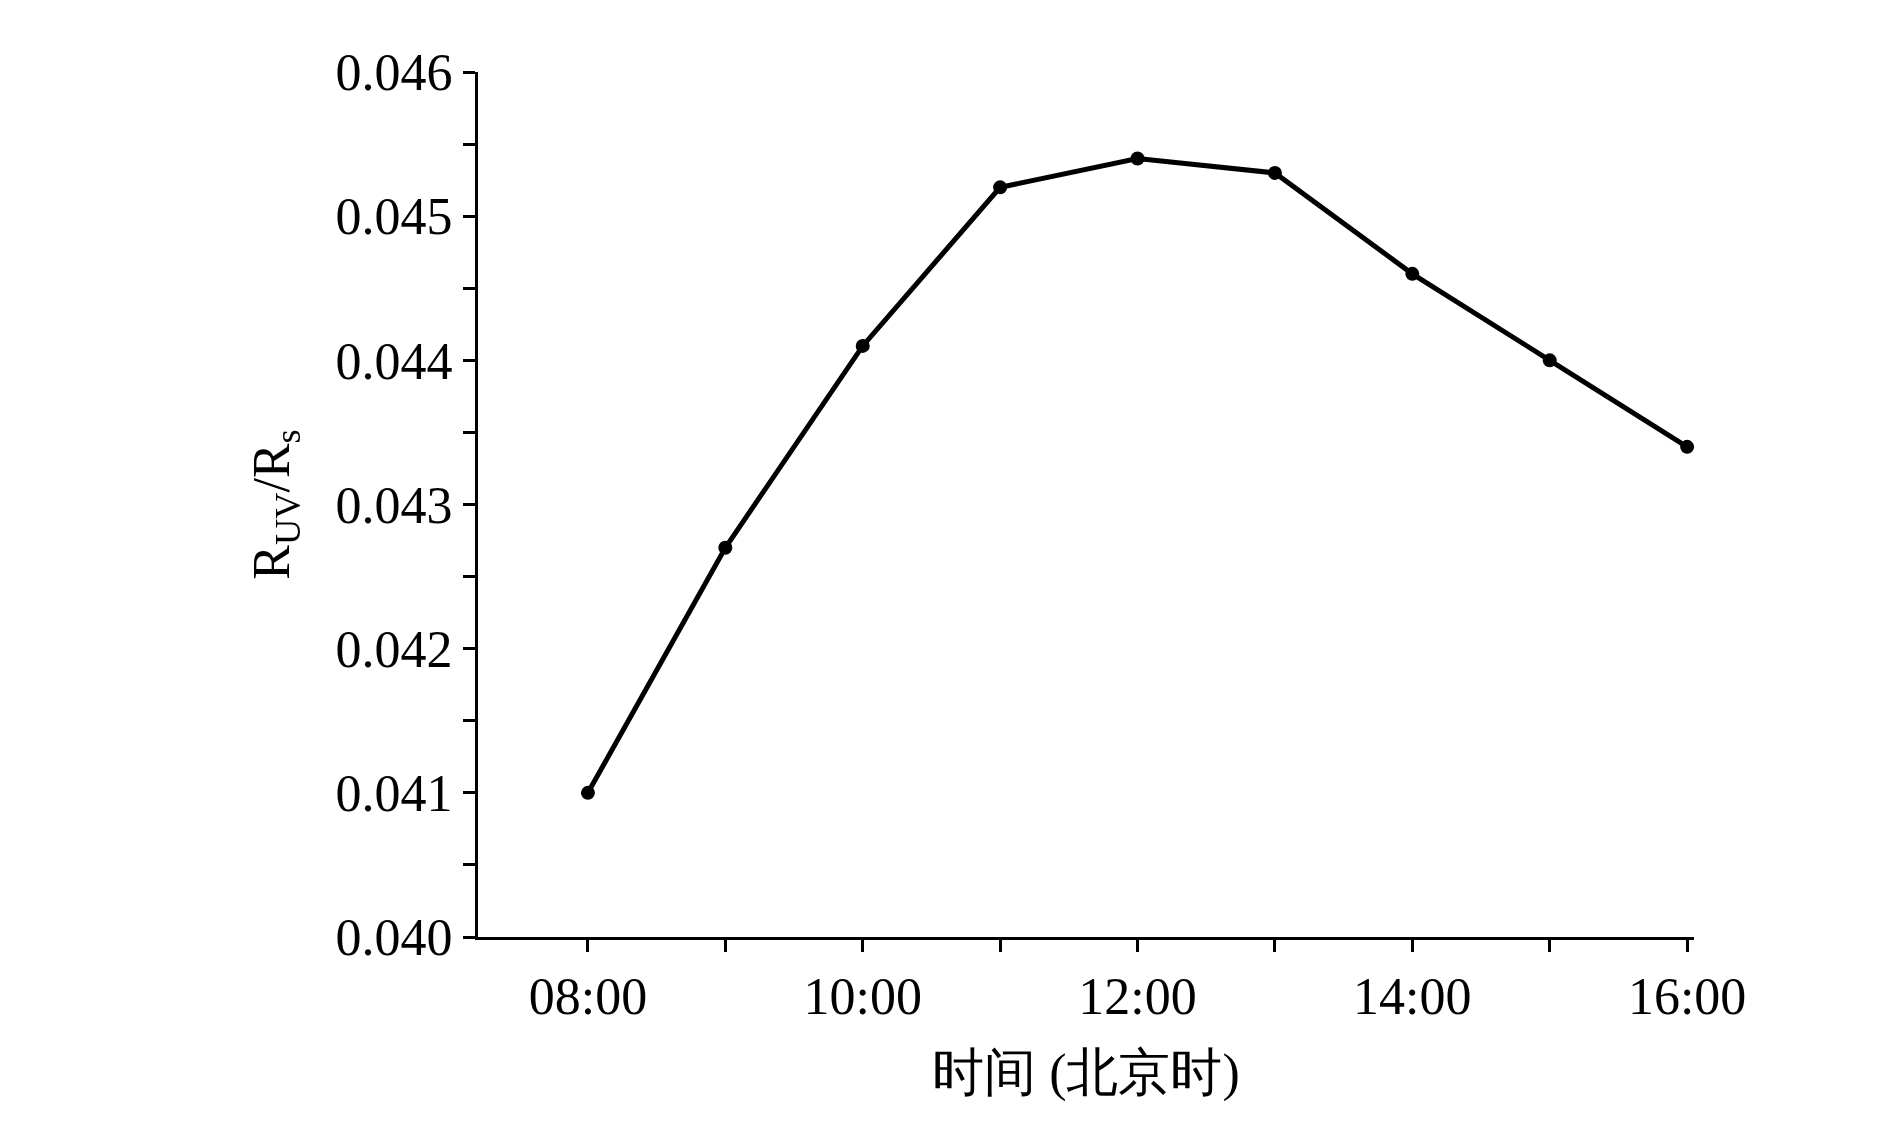  Describe the element at coordinates (394, 505) in the screenshot. I see `y-tick-label: 0.043` at that location.